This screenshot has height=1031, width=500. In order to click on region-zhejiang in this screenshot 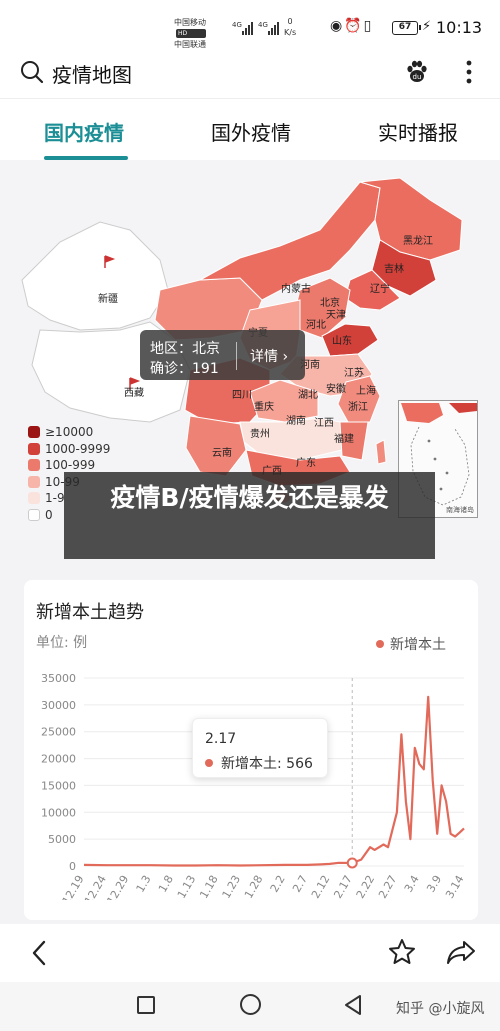, I will do `click(359, 399)`.